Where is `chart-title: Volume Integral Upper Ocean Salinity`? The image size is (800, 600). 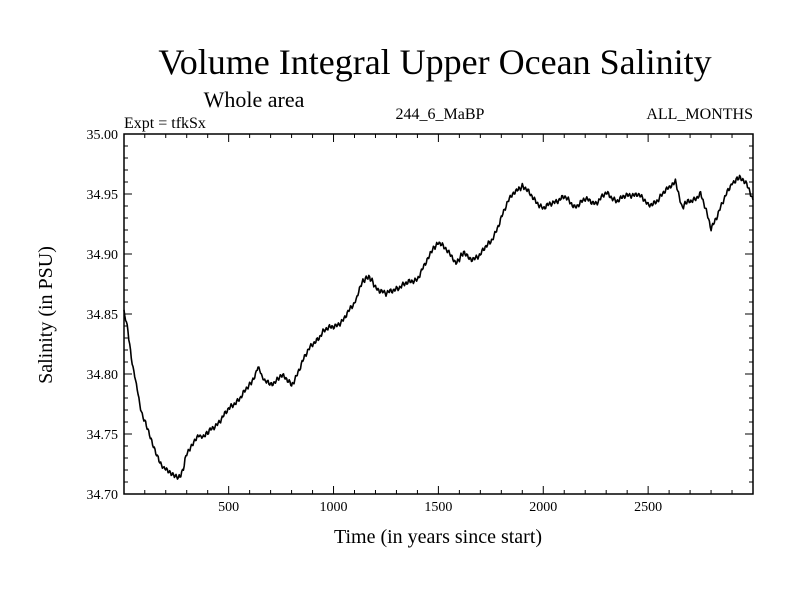
chart-title: Volume Integral Upper Ocean Salinity is located at coordinates (434, 62).